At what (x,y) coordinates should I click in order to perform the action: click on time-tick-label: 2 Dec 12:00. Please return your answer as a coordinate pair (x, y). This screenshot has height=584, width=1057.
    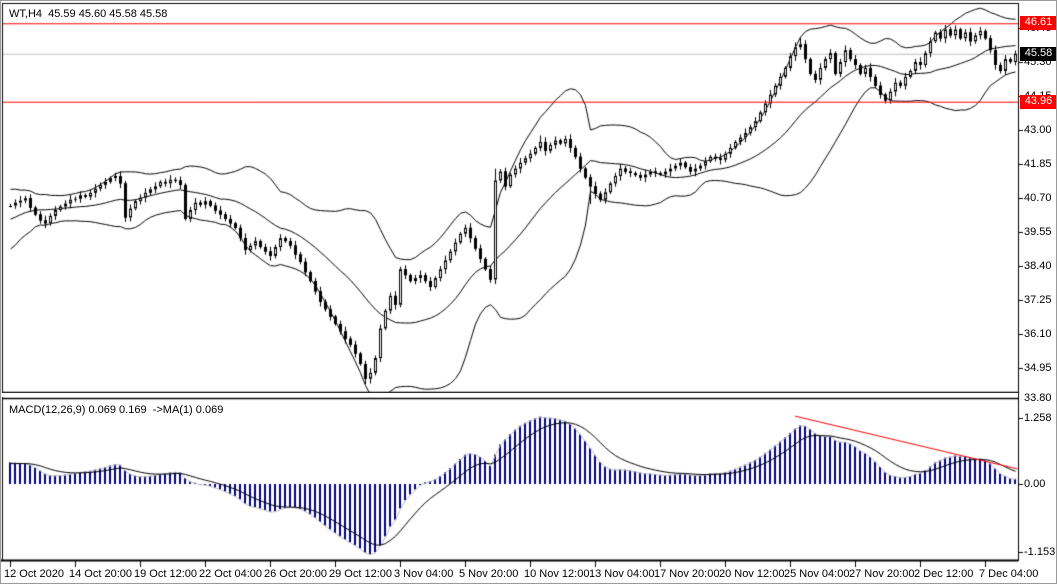
    Looking at the image, I should click on (944, 574).